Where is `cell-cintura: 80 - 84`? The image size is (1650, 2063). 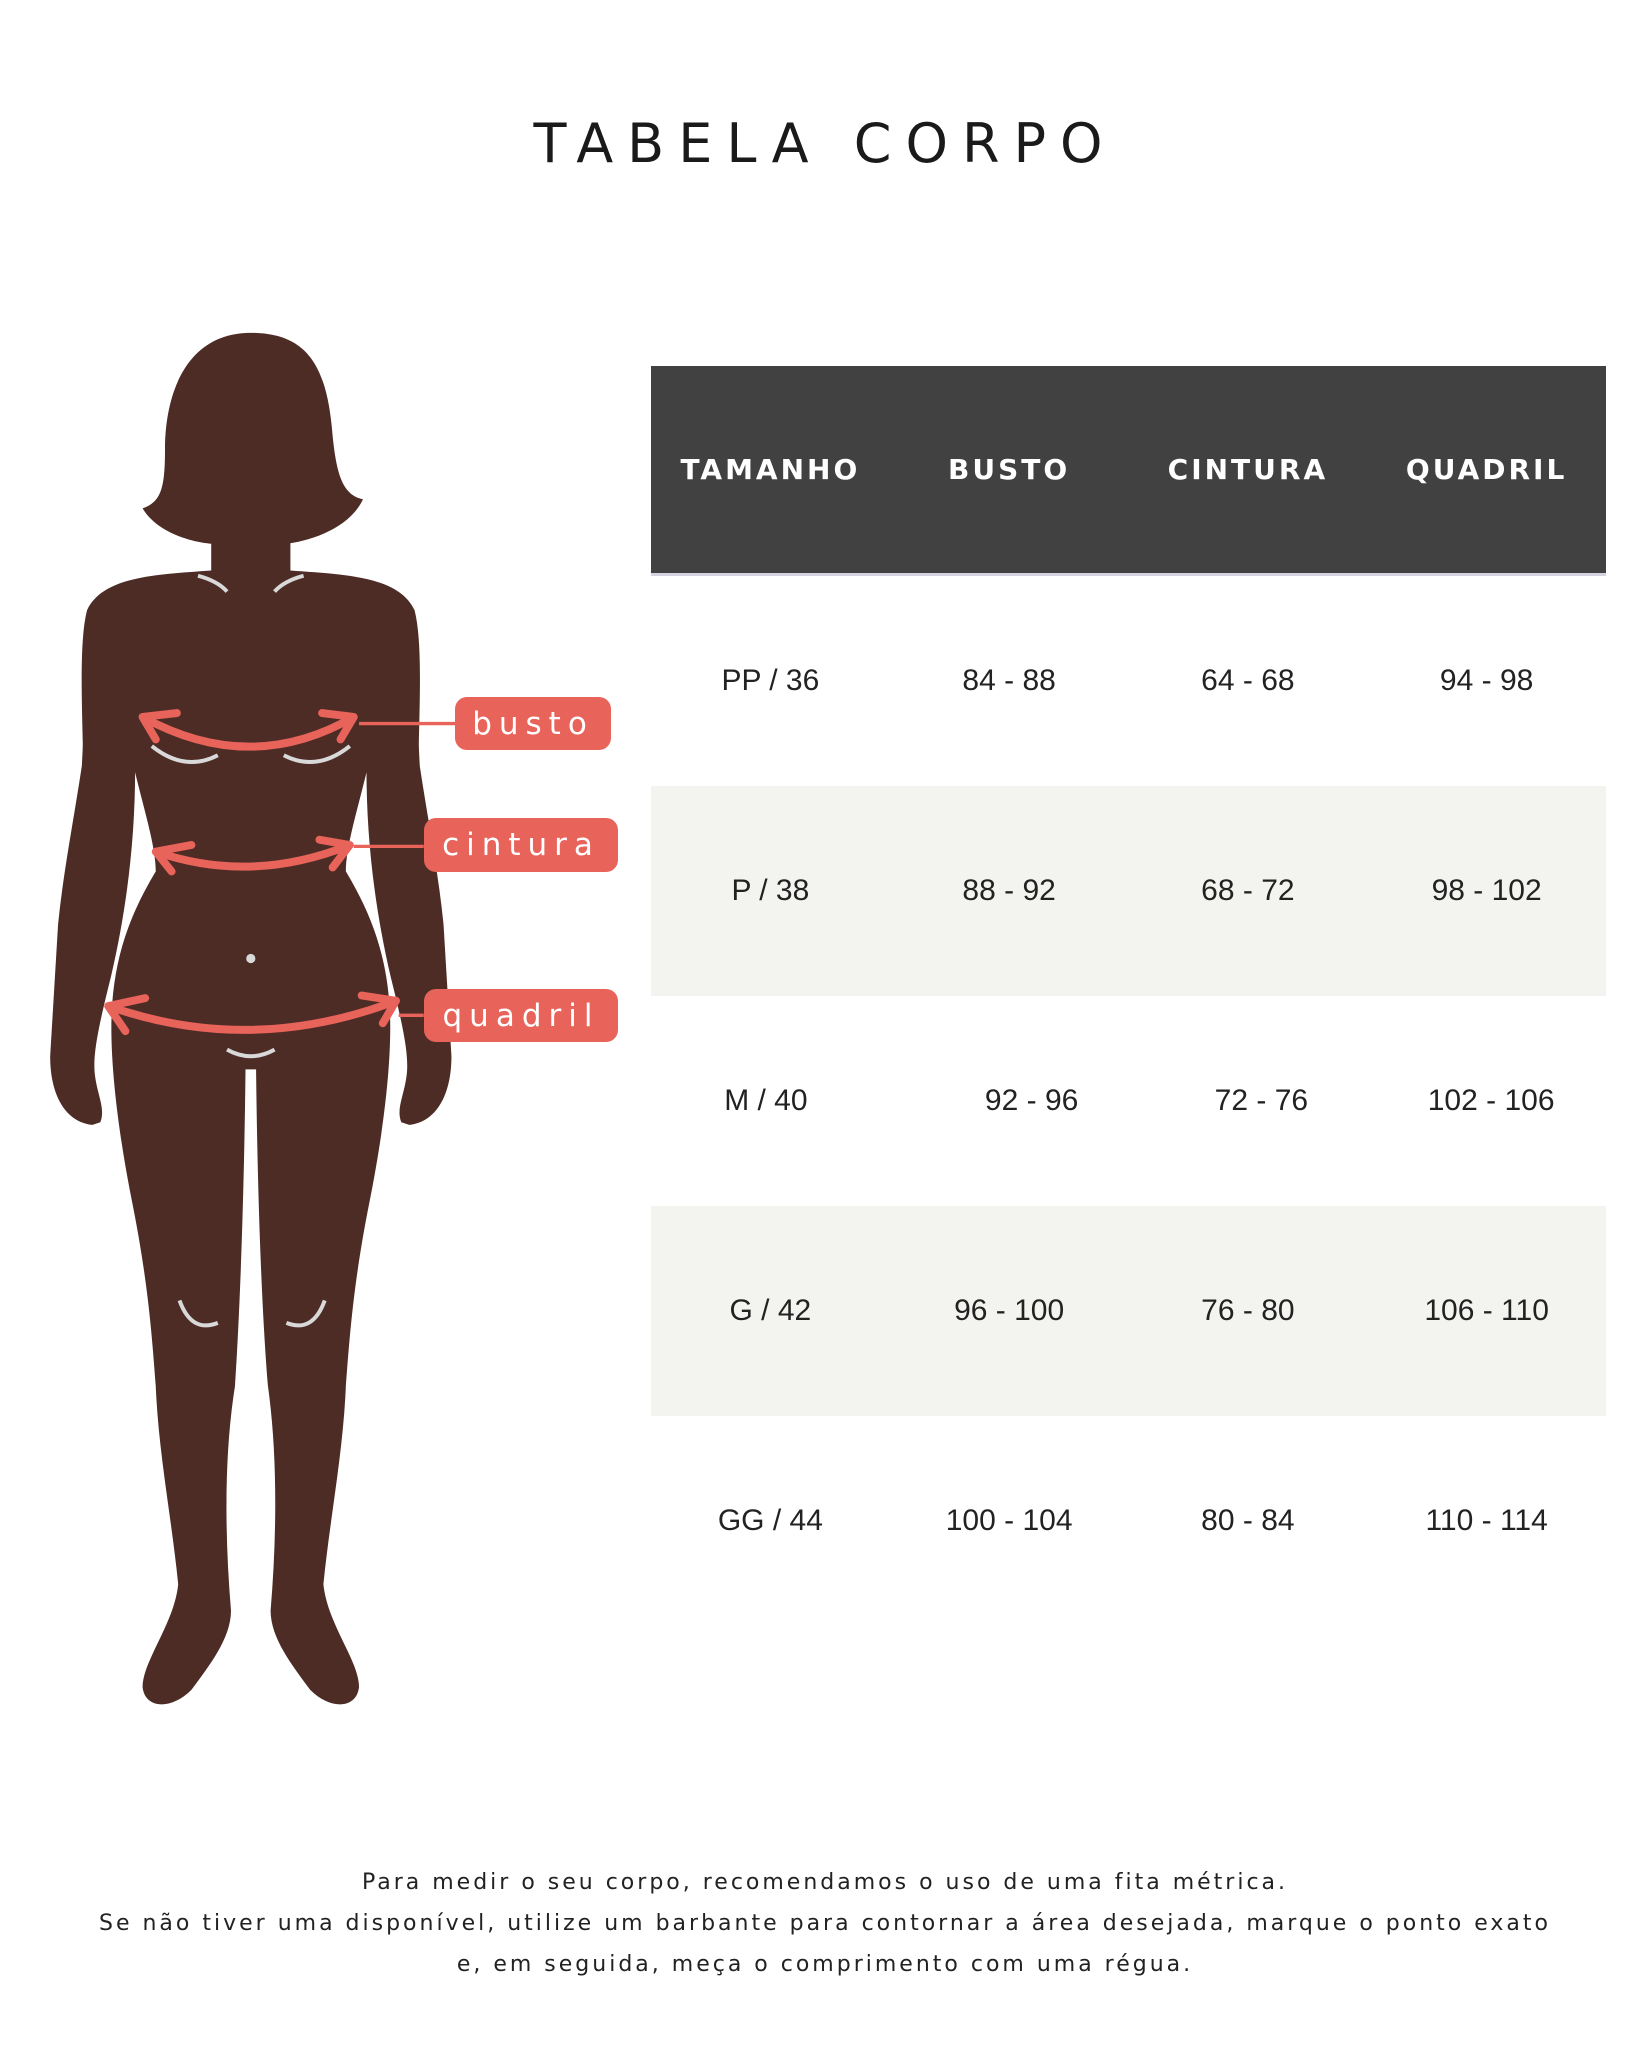 cell-cintura: 80 - 84 is located at coordinates (1248, 1520).